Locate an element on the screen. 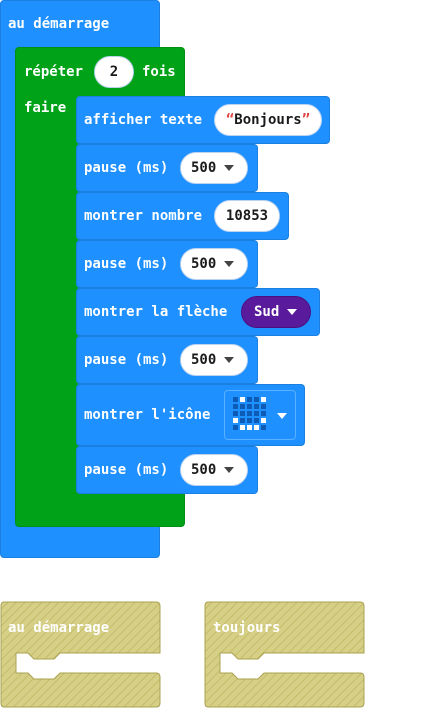 The height and width of the screenshot is (709, 434). show-arrow-label: montrer la flèche is located at coordinates (156, 312).